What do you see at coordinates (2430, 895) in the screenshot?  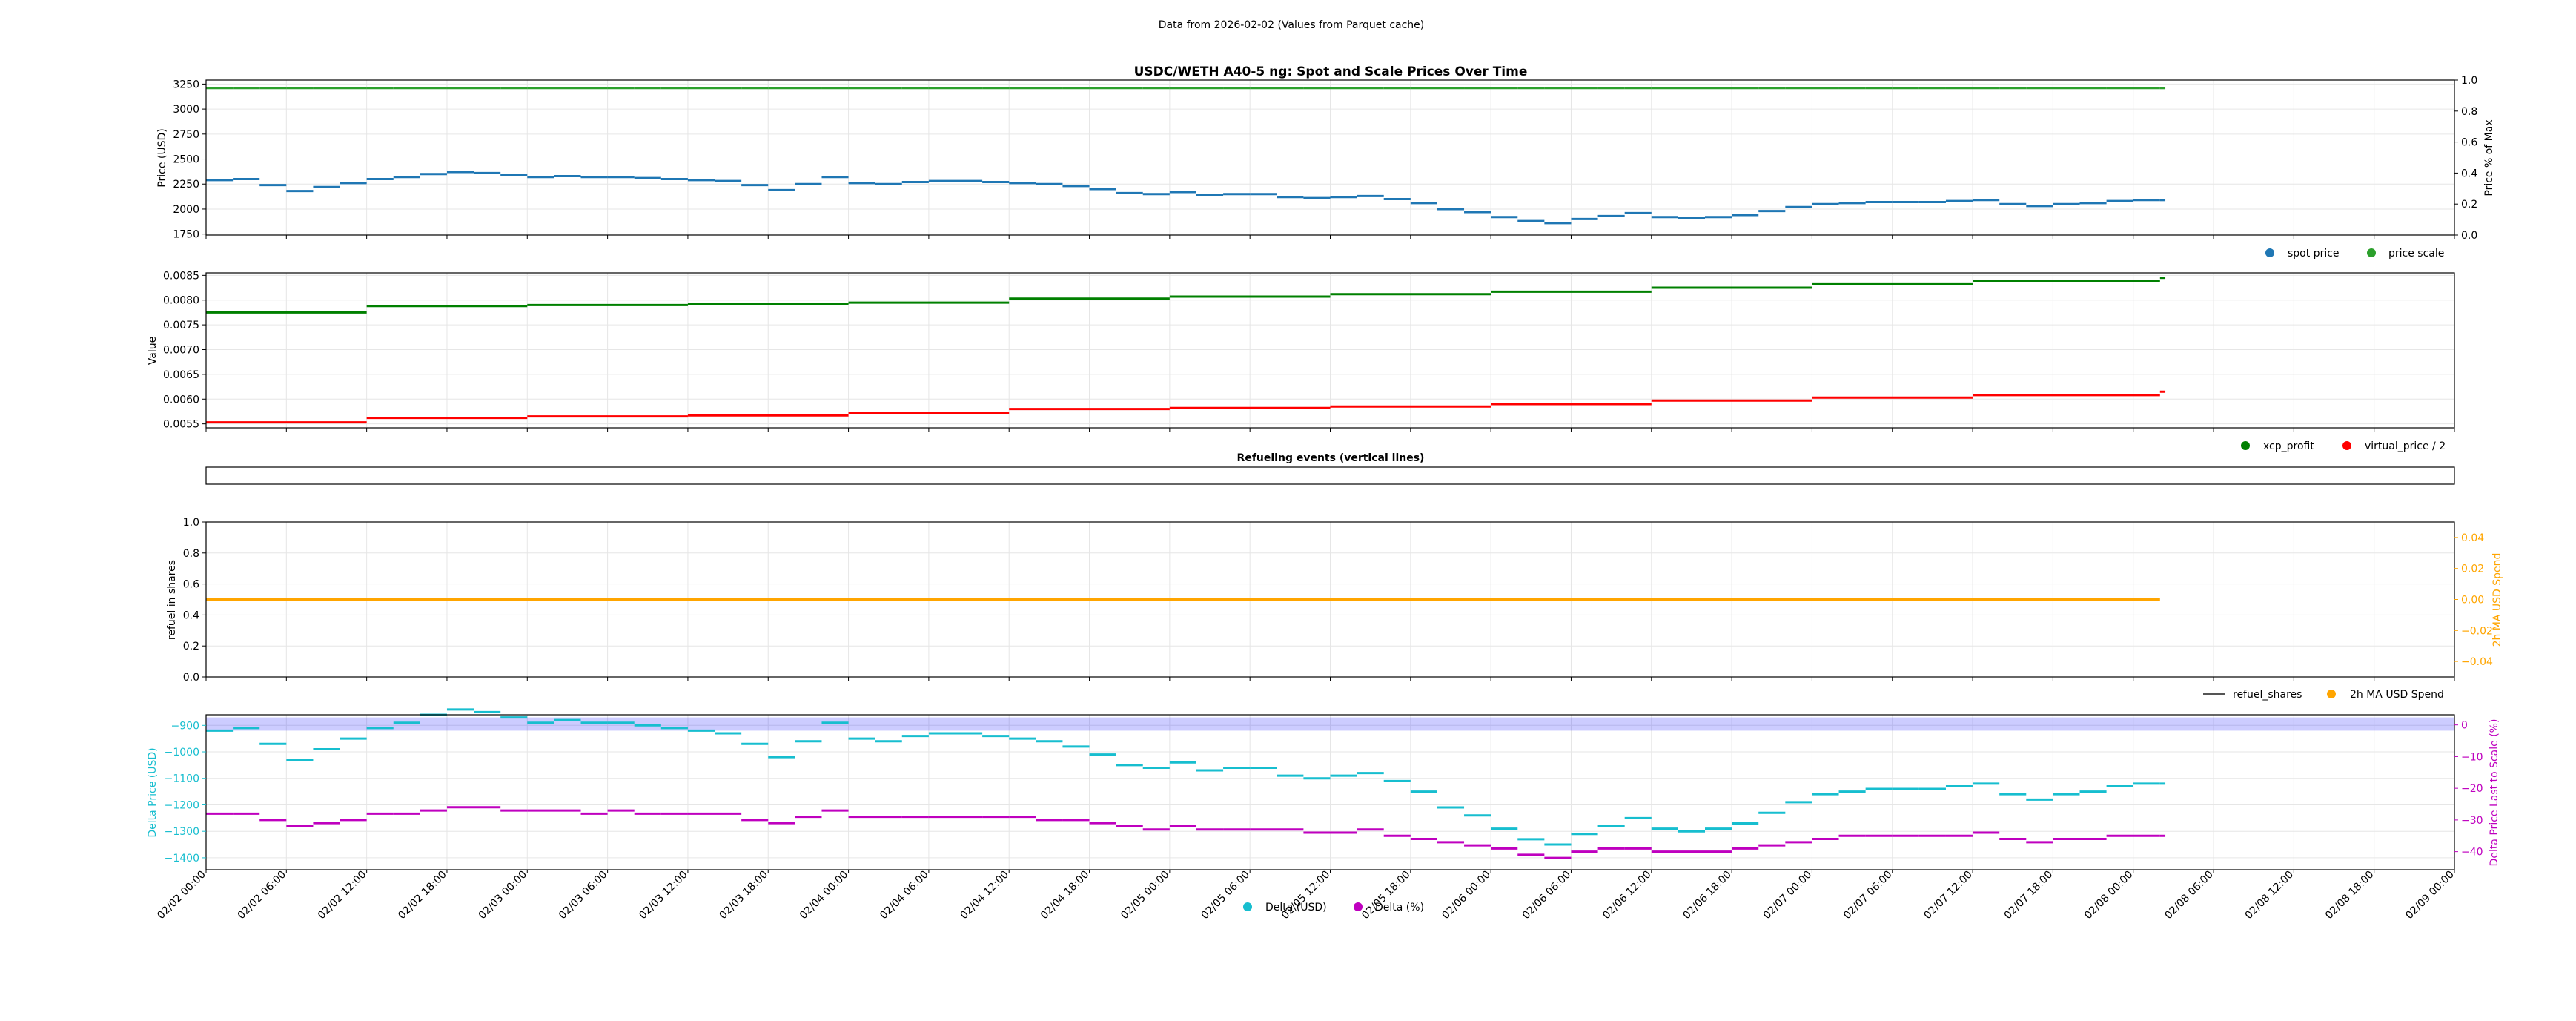 I see `x-tick-label: 02/09 00:00` at bounding box center [2430, 895].